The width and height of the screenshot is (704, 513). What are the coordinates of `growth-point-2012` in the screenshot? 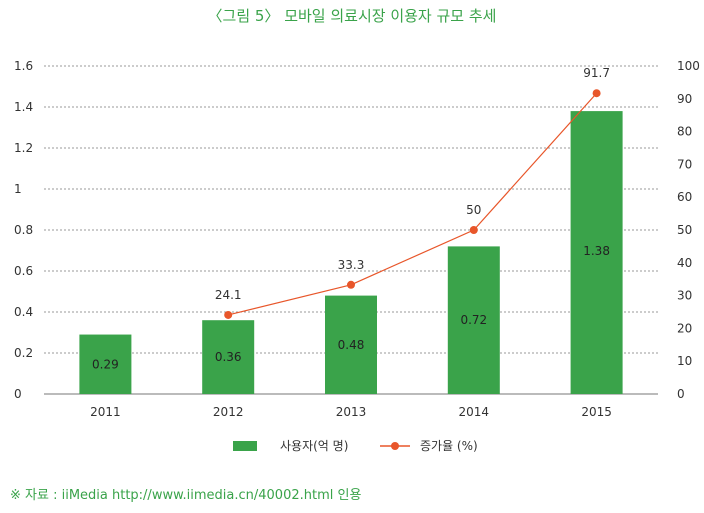 It's located at (228, 314).